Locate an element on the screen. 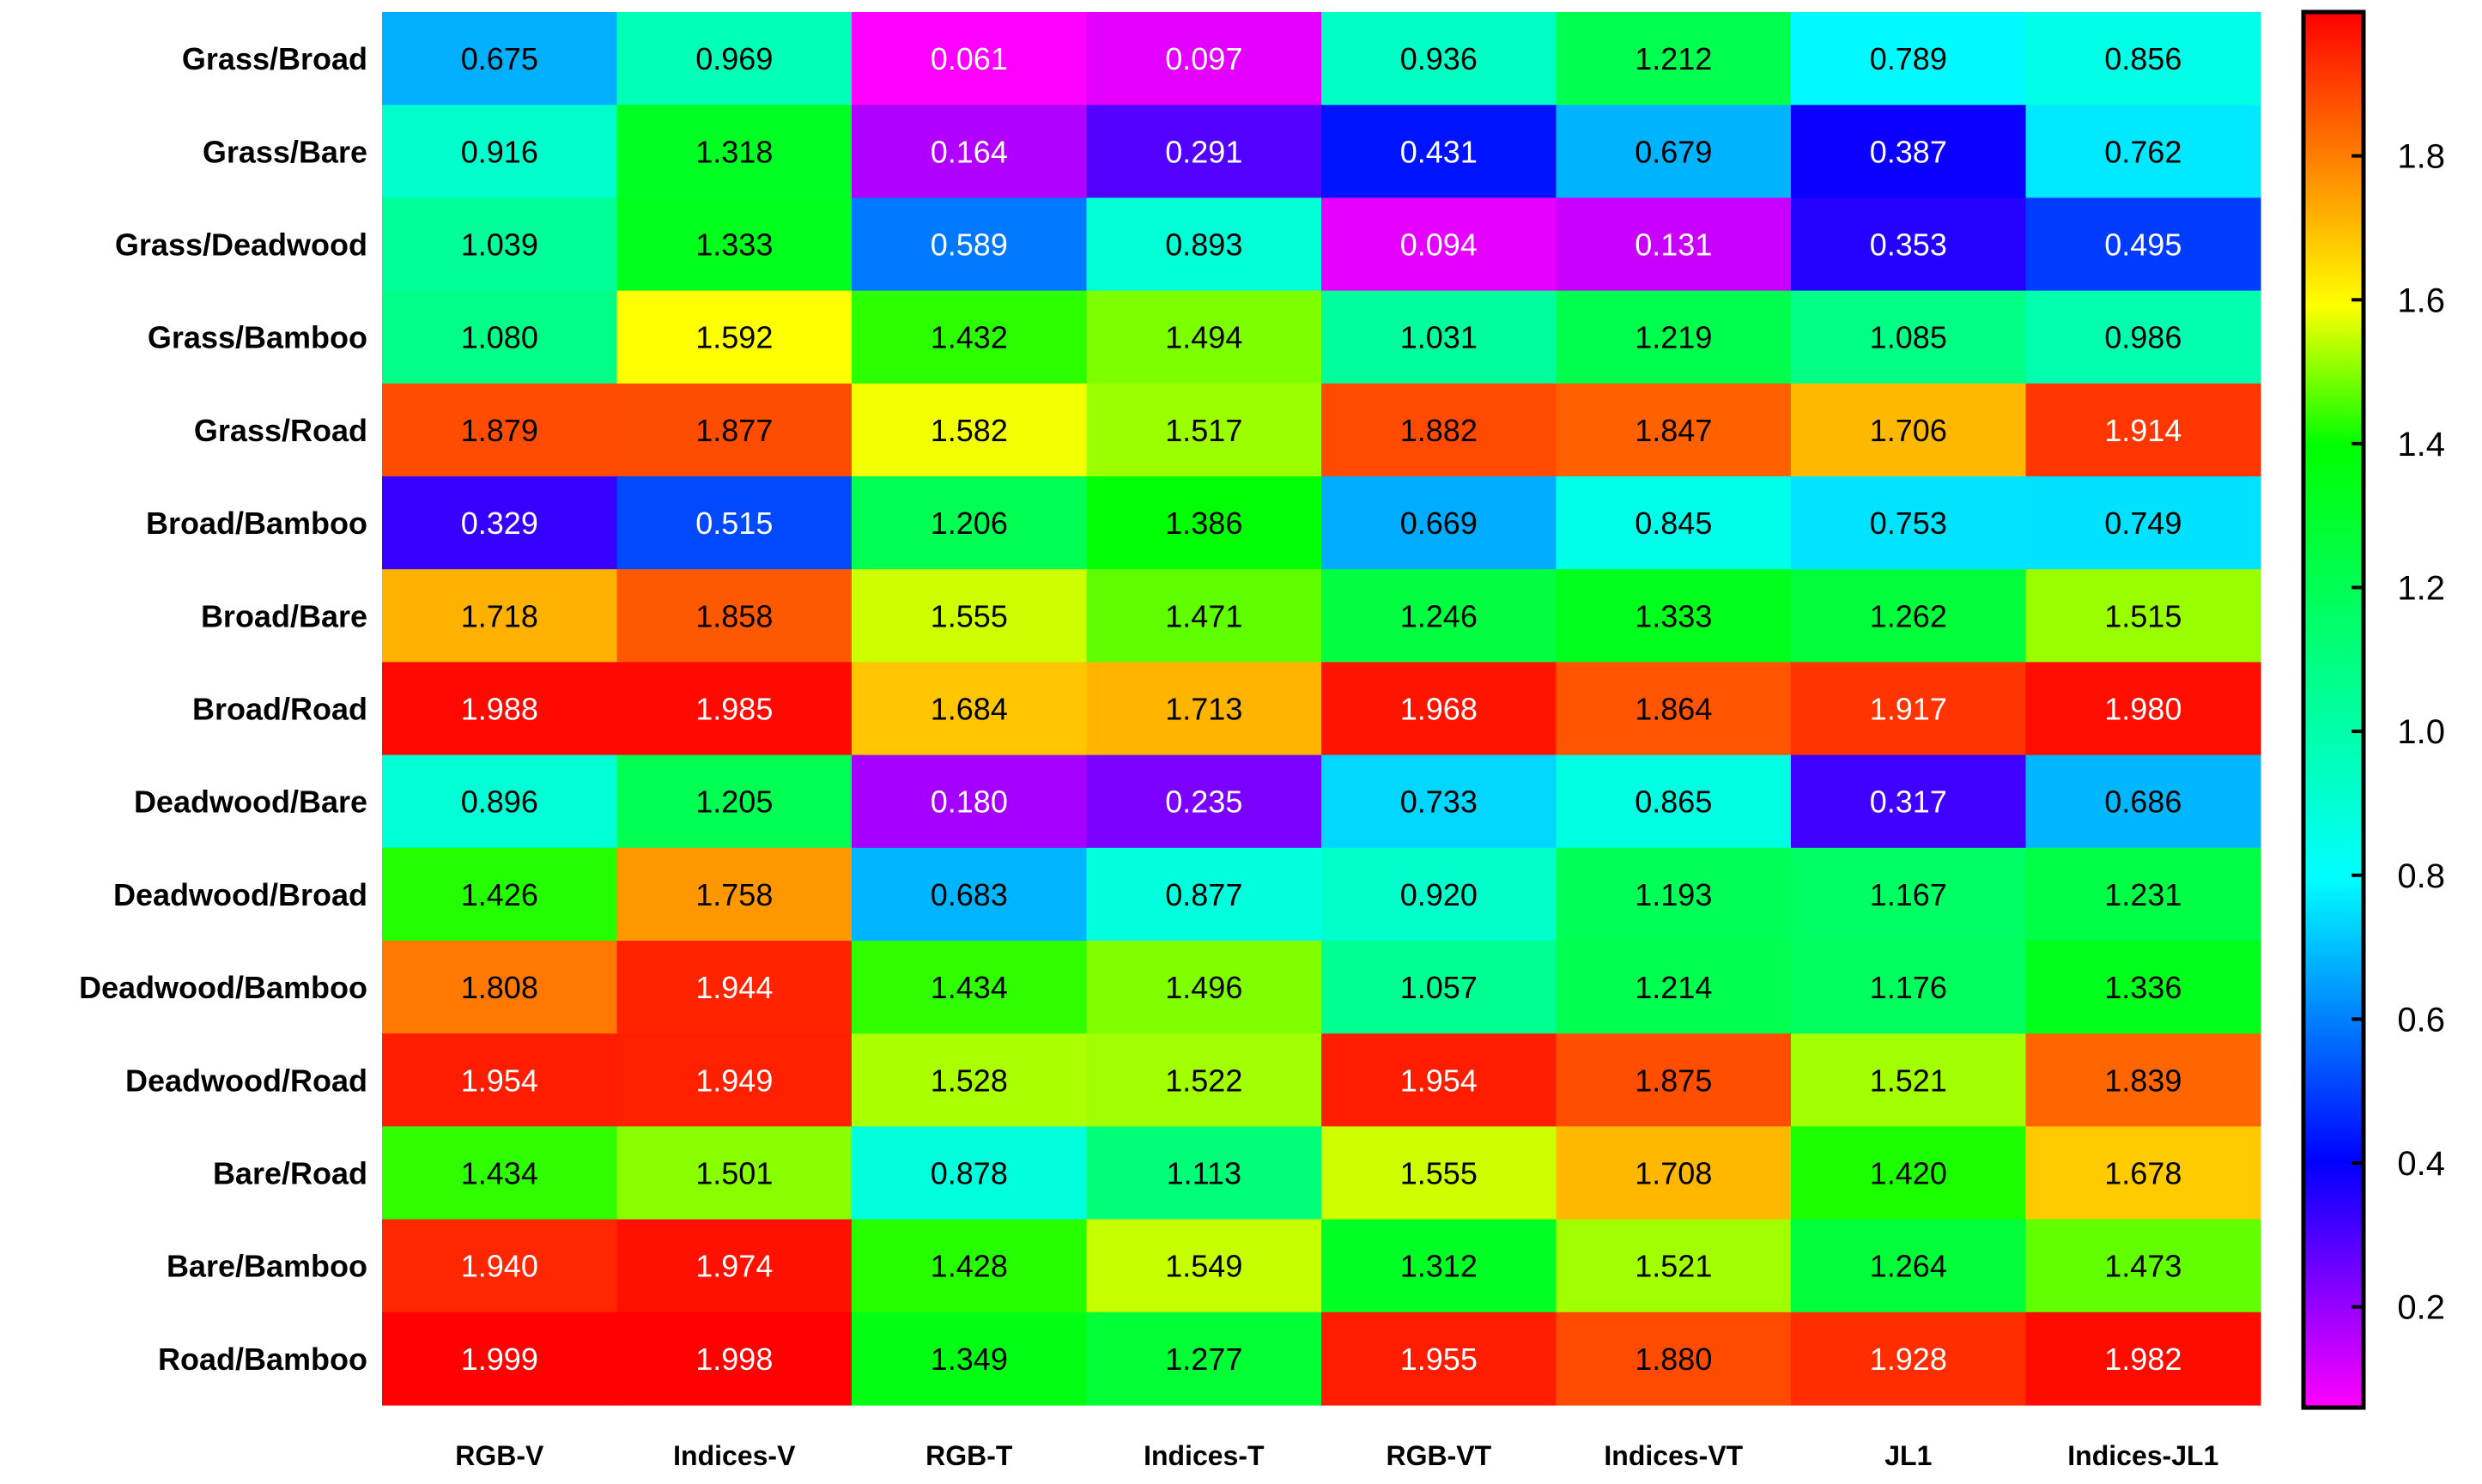 The width and height of the screenshot is (2482, 1484). cell-value-label: 1.277 is located at coordinates (1204, 1359).